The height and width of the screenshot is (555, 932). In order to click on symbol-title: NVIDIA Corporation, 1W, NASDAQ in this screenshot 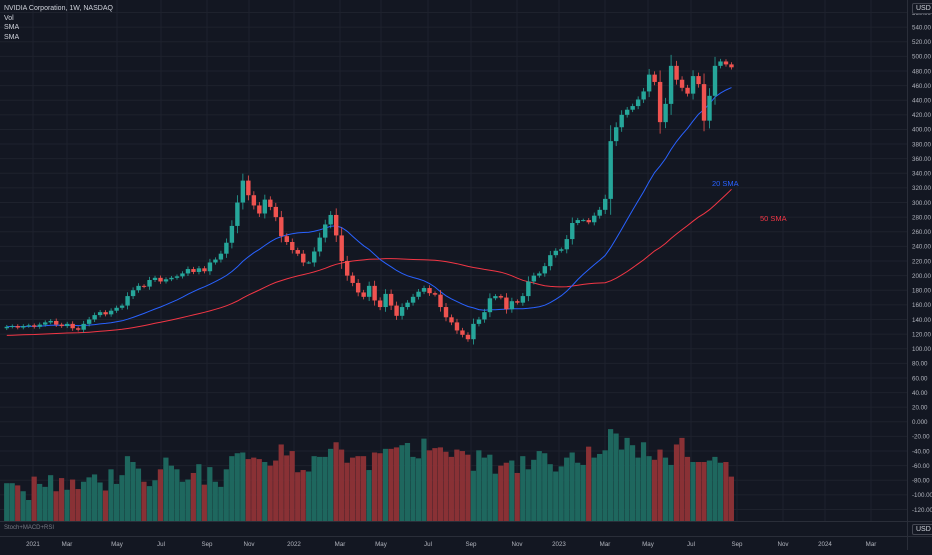, I will do `click(58, 8)`.